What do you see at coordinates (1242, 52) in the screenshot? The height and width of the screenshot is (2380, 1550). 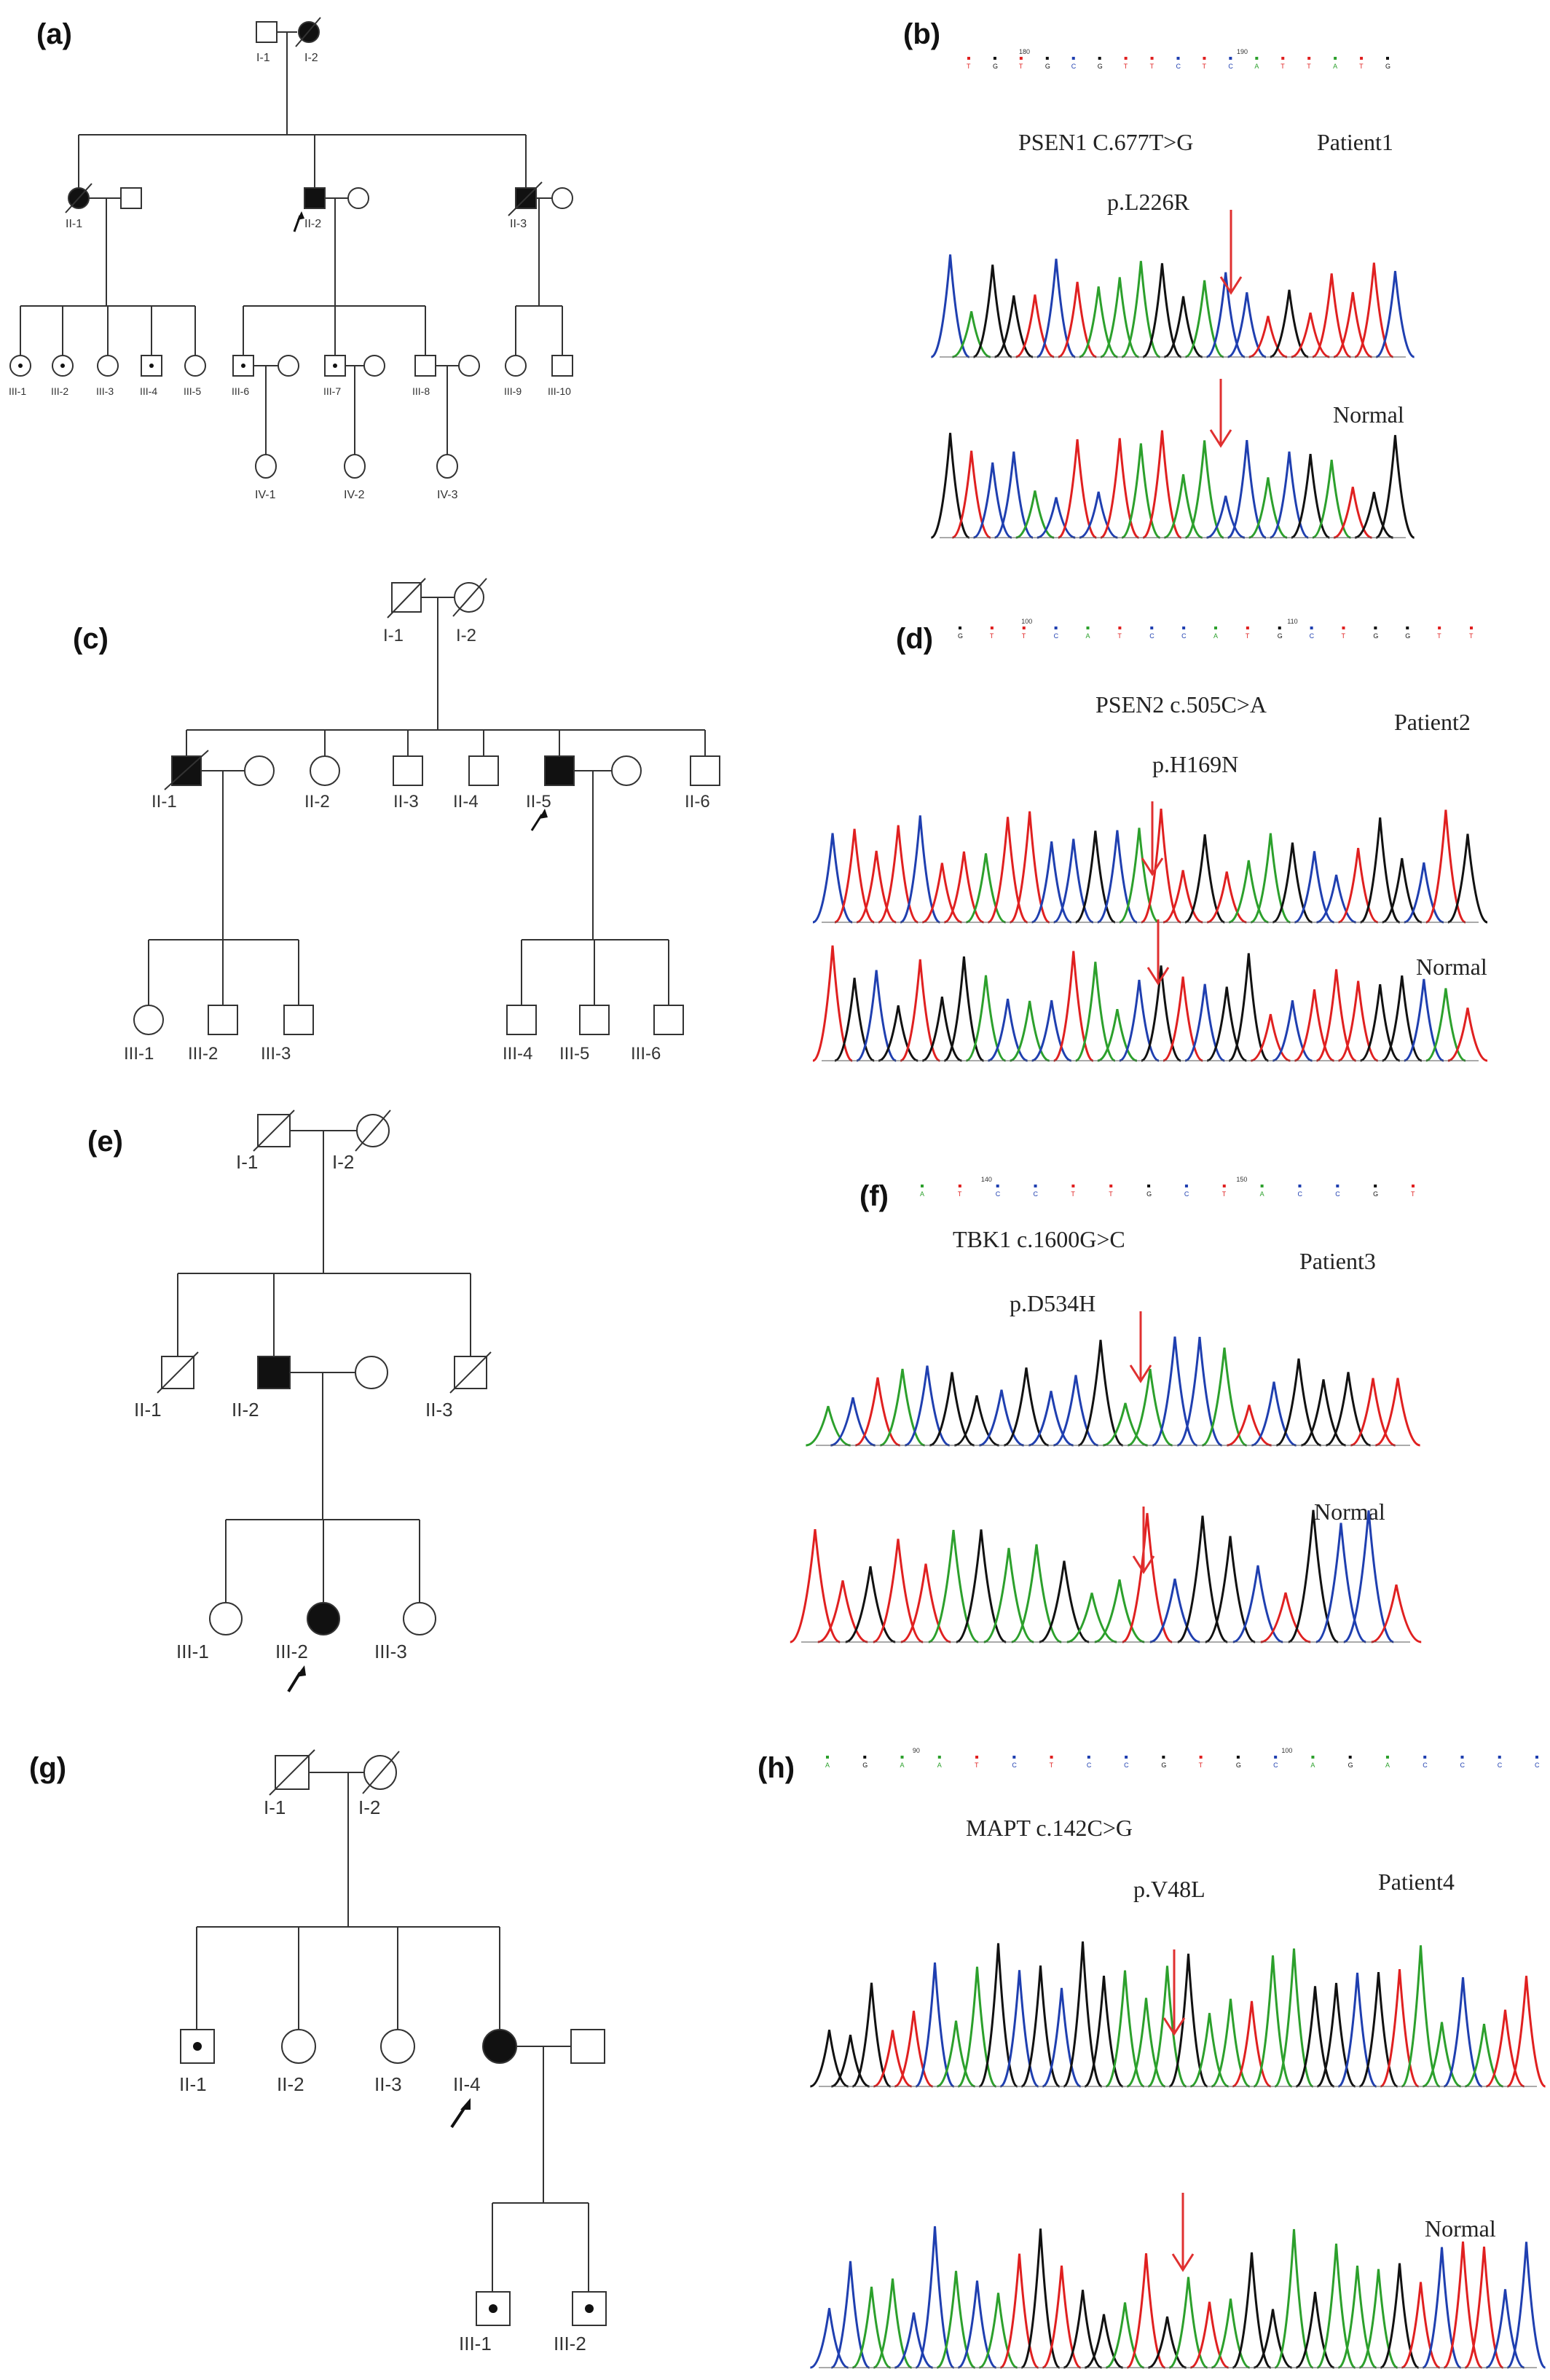 I see `ruler-number: 190` at bounding box center [1242, 52].